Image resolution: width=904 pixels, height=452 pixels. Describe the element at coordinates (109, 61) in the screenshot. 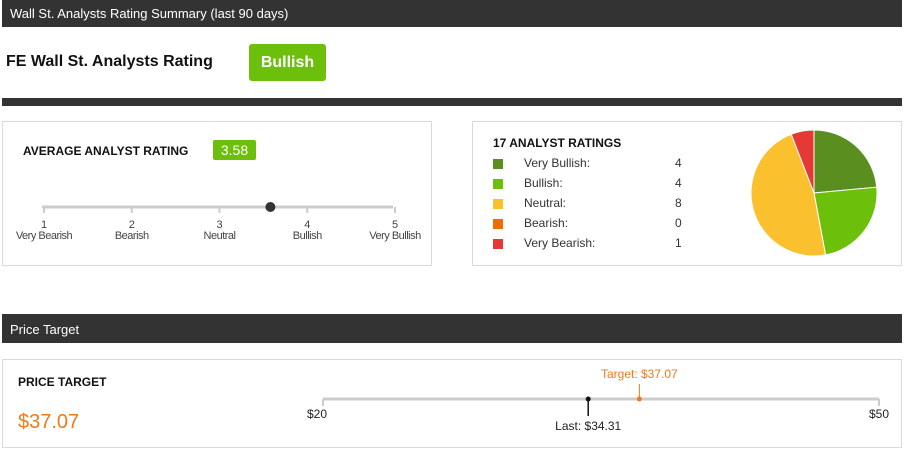

I see `page-title: FE Wall St. Analysts Rating` at that location.